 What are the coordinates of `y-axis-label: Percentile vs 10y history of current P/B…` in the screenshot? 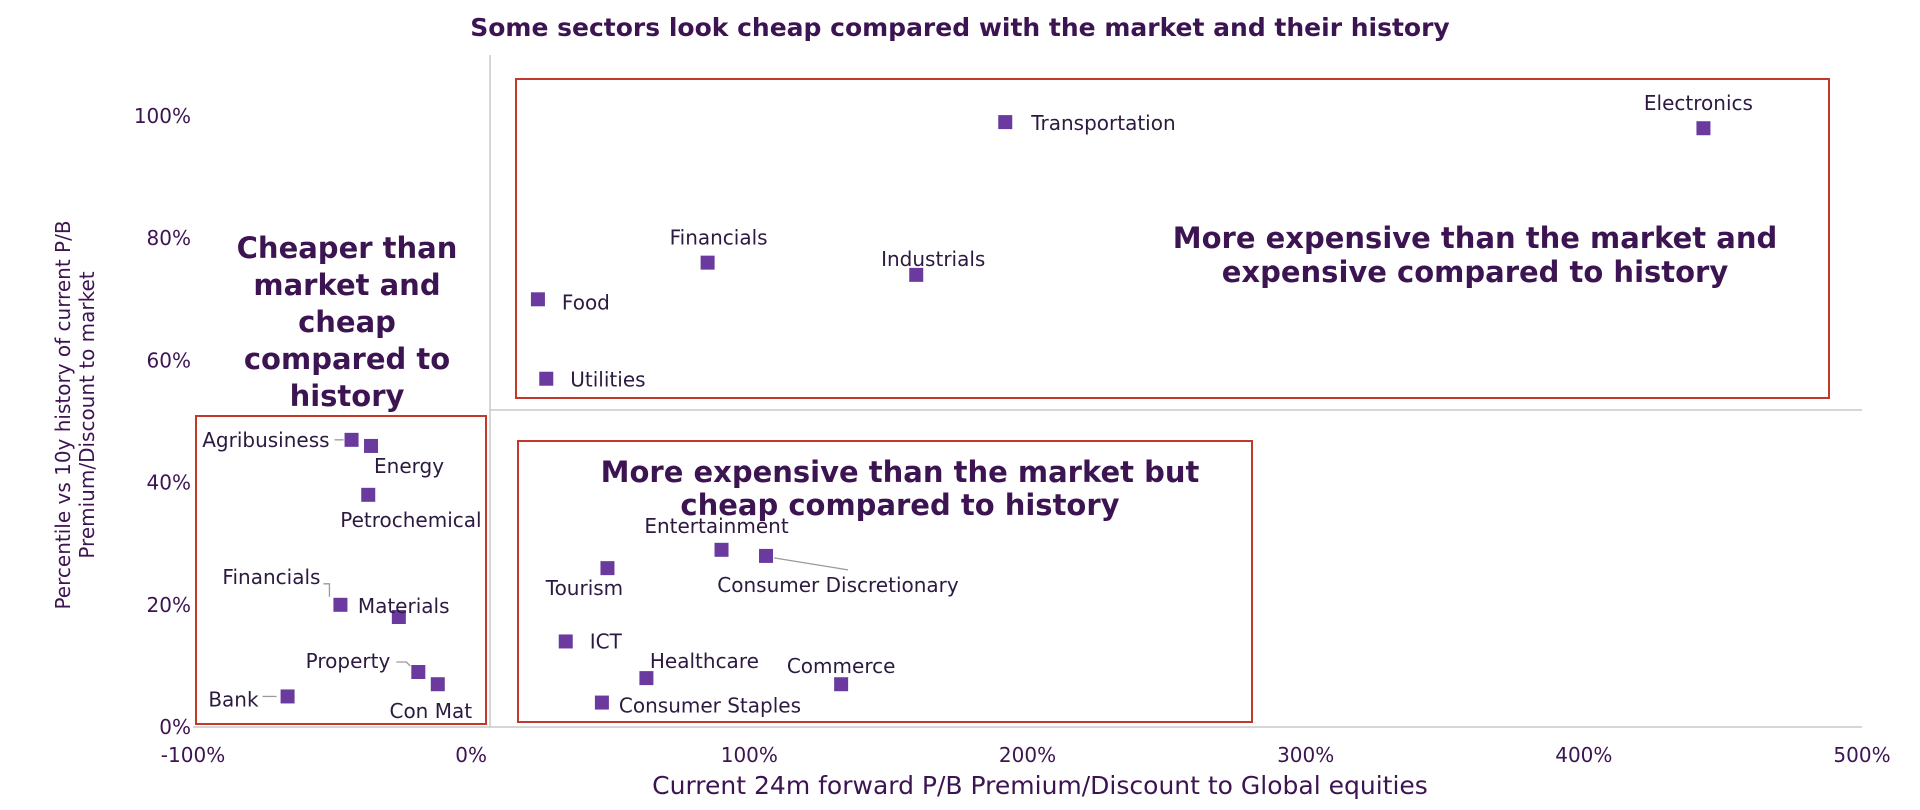 It's located at (75, 414).